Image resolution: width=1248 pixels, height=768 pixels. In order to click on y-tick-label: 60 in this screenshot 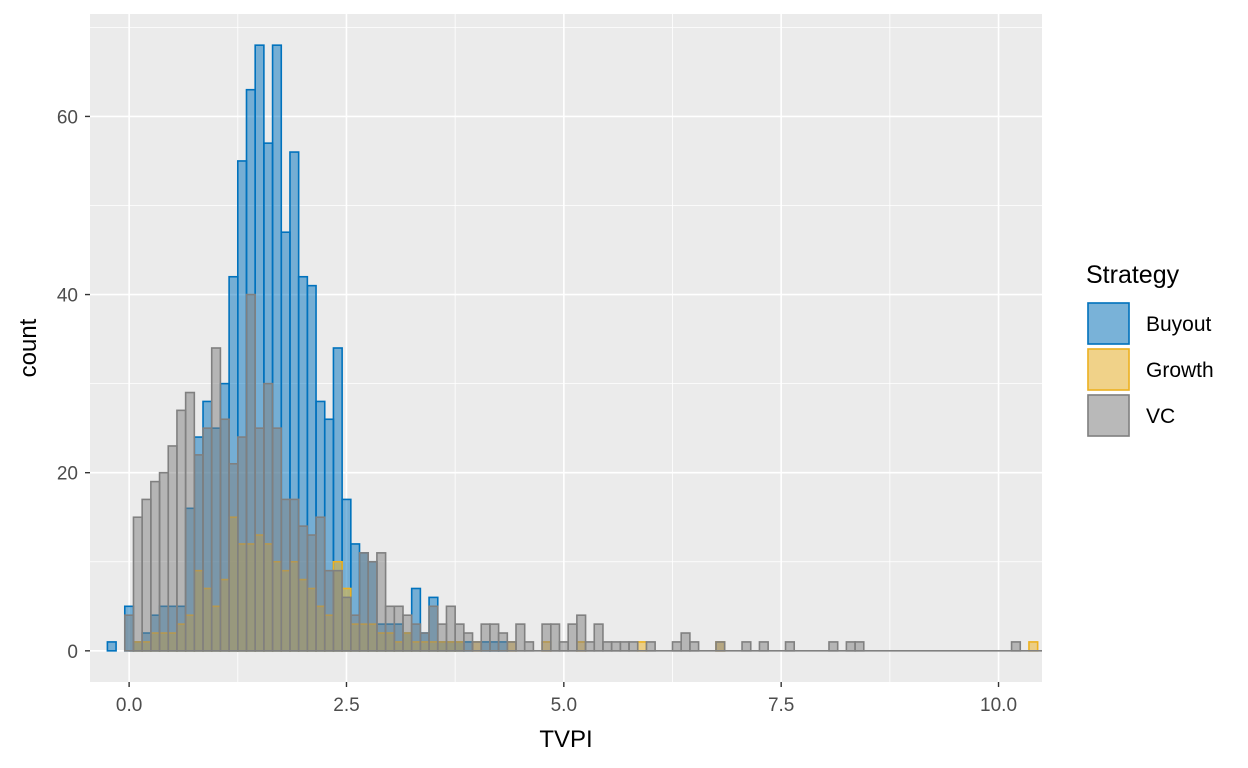, I will do `click(67, 117)`.